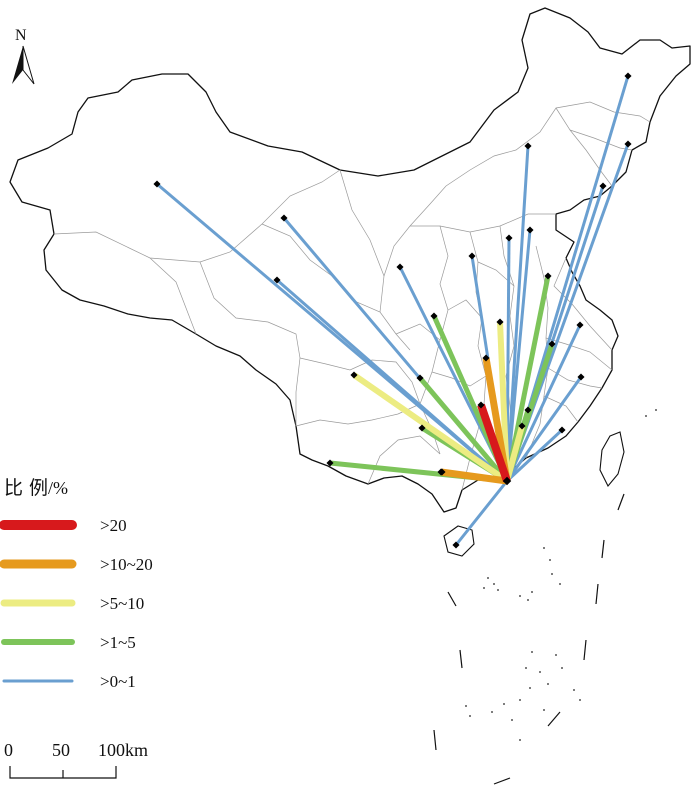 The height and width of the screenshot is (790, 693). I want to click on legend-label-1to5: >1~5, so click(118, 642).